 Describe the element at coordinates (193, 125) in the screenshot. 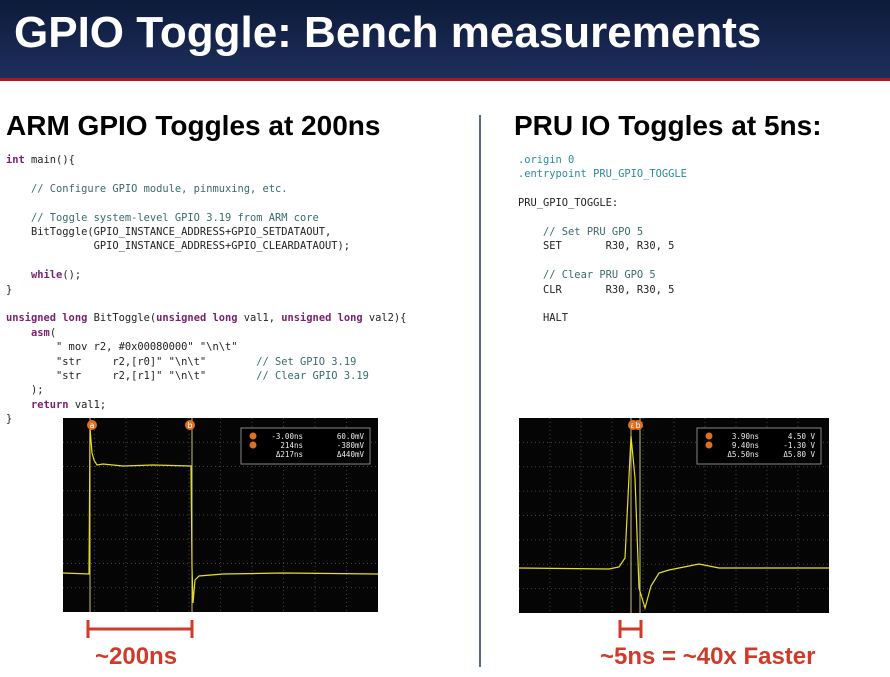

I see `left-heading: ARM GPIO Toggles at 200ns` at that location.